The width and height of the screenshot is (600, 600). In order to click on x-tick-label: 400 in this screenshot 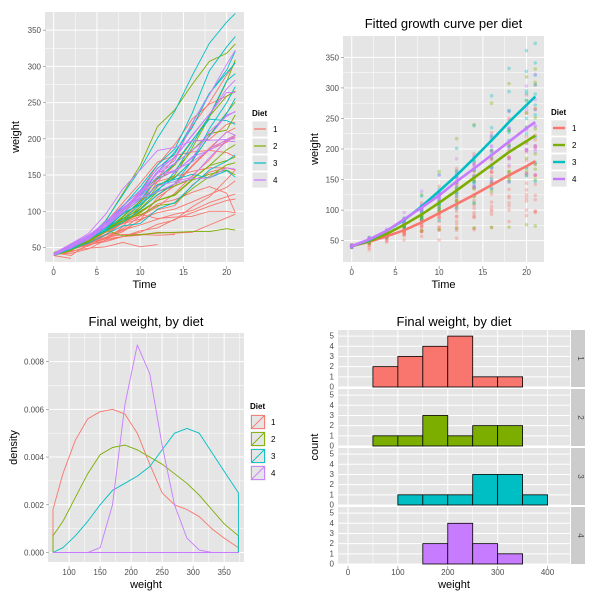, I will do `click(548, 572)`.